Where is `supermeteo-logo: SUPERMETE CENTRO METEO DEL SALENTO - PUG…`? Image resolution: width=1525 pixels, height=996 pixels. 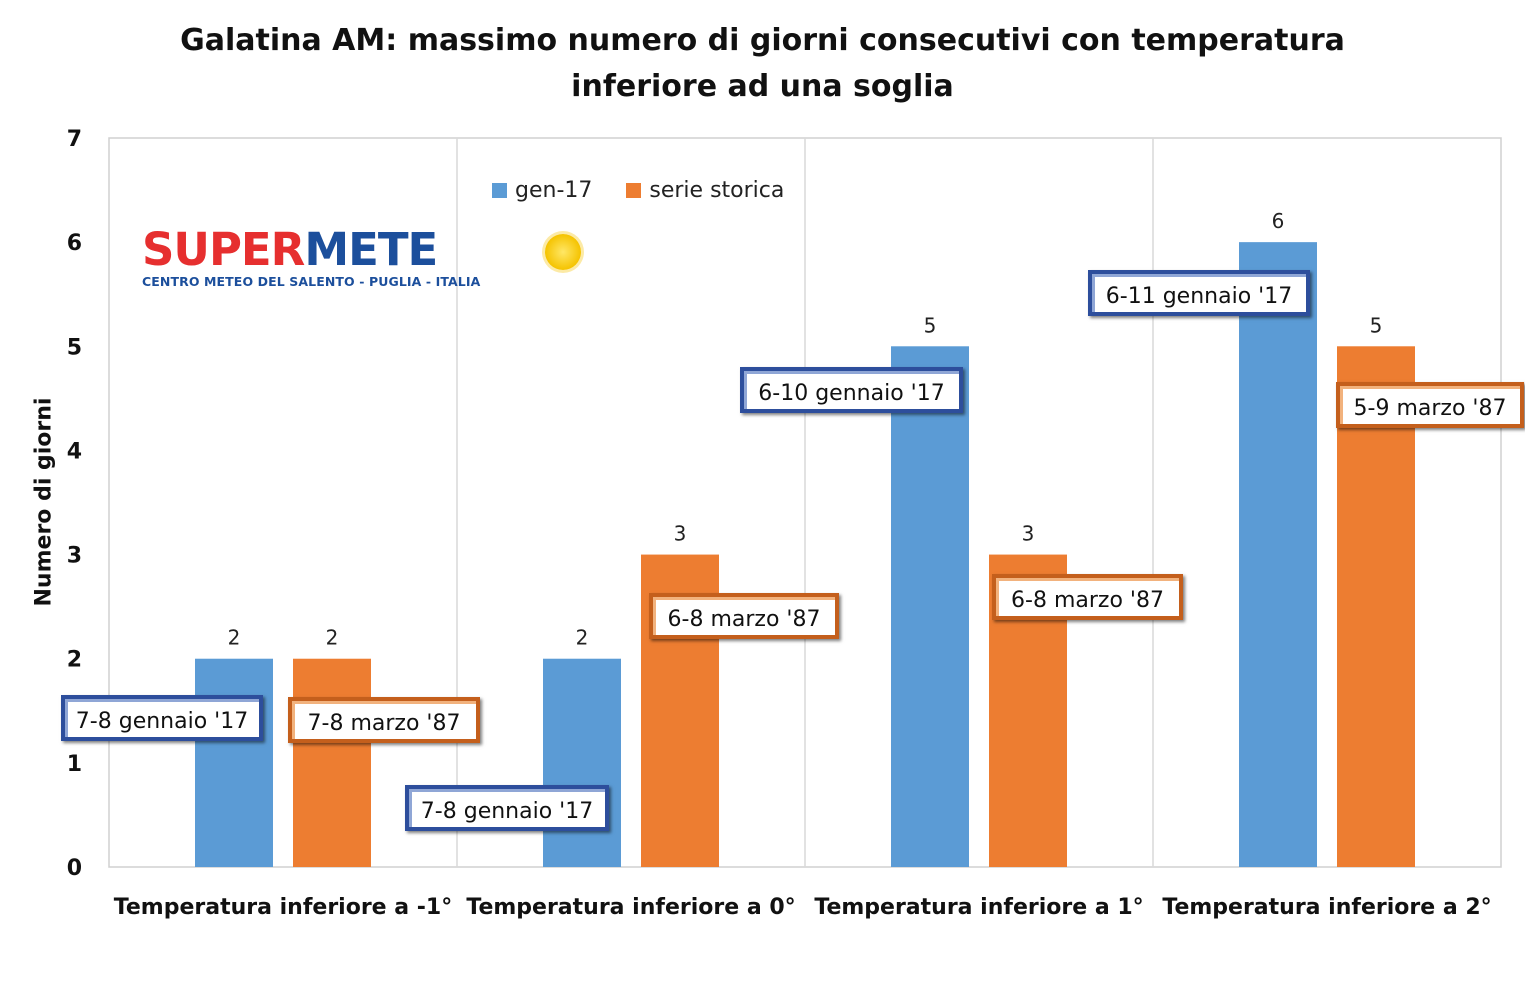 supermeteo-logo: SUPERMETE CENTRO METEO DEL SALENTO - PUG… is located at coordinates (361, 256).